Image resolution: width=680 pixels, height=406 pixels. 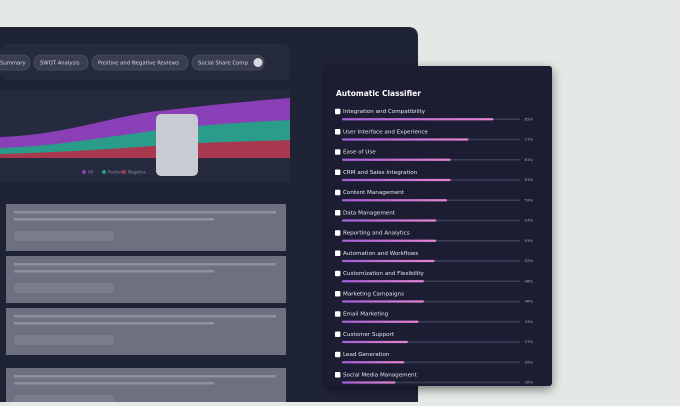 I want to click on item-percent: 43%, so click(x=529, y=321).